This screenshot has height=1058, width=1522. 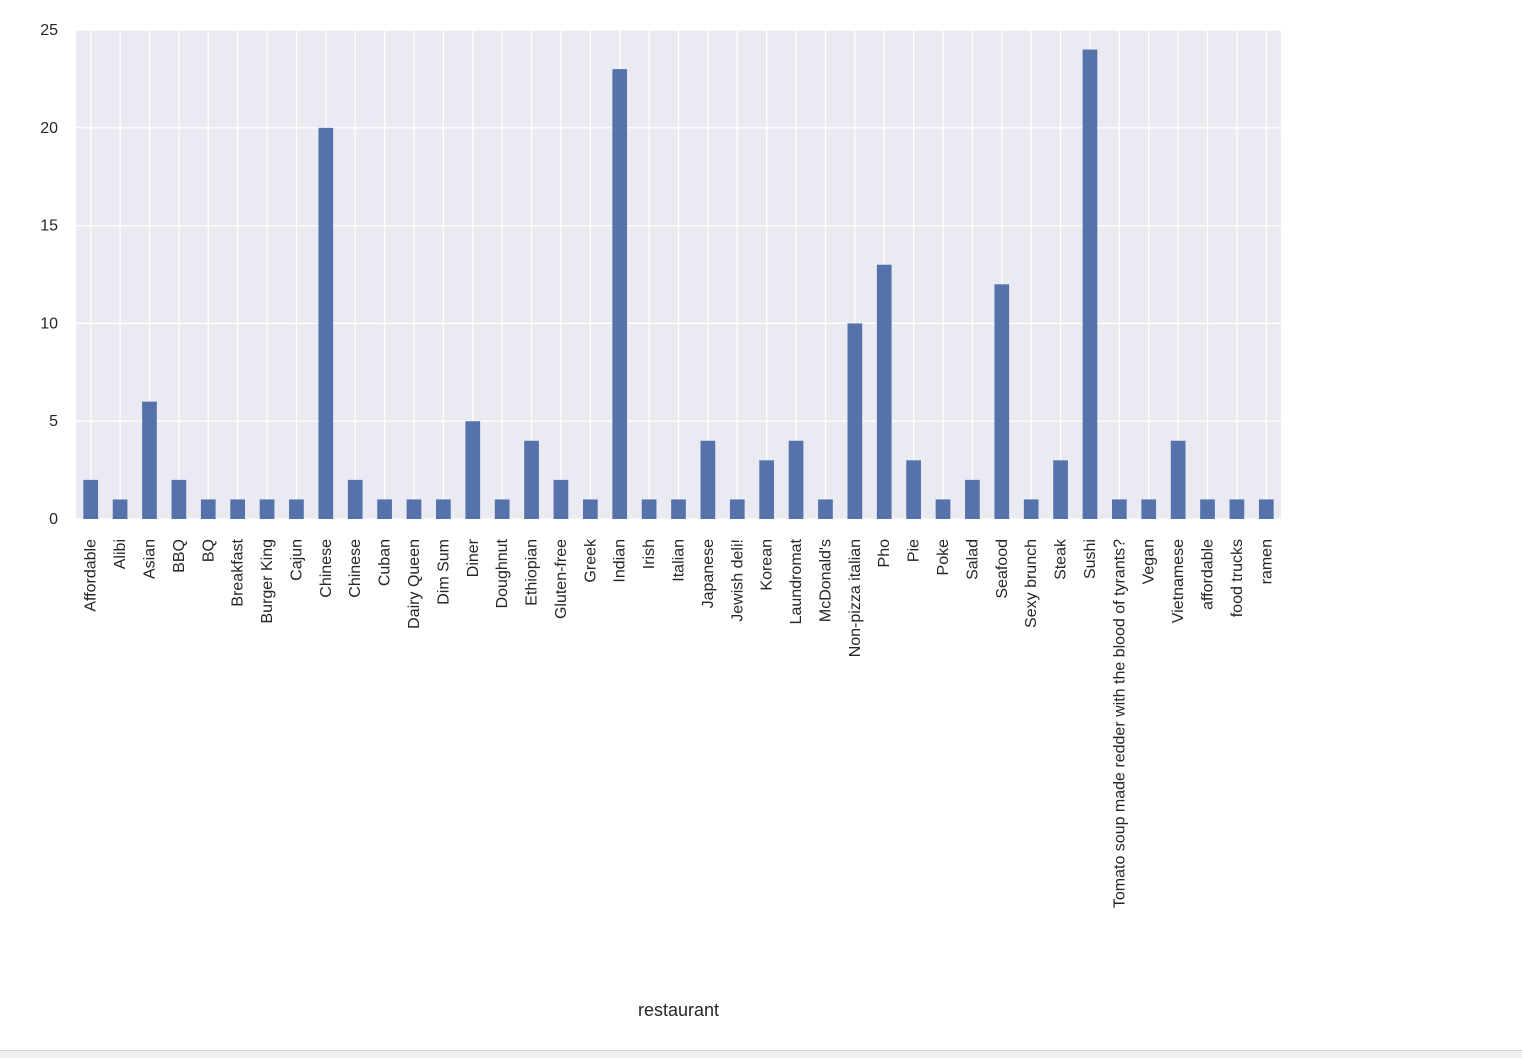 I want to click on x-tick-label: Vegan, so click(x=1149, y=561).